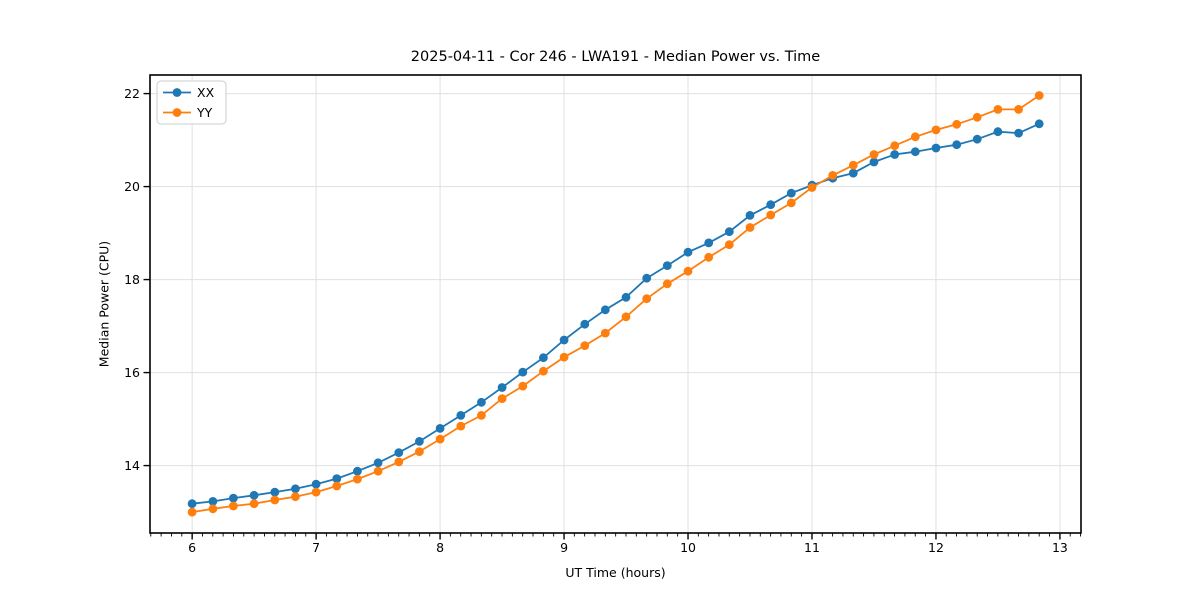 Image resolution: width=1200 pixels, height=600 pixels. What do you see at coordinates (440, 547) in the screenshot?
I see `x-tick-label: 8` at bounding box center [440, 547].